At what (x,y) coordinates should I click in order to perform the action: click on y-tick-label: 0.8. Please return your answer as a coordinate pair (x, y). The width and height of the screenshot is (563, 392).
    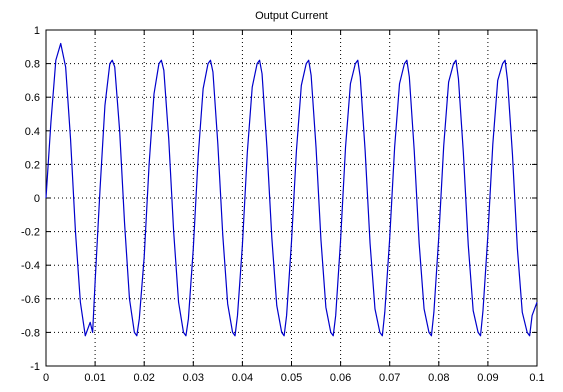
    Looking at the image, I should click on (32, 65).